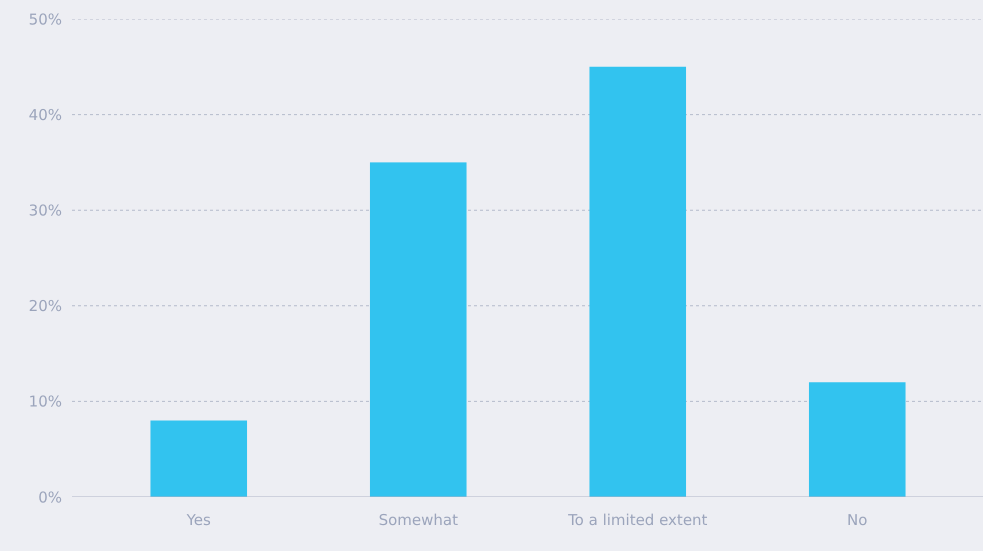 The height and width of the screenshot is (551, 983). What do you see at coordinates (857, 520) in the screenshot?
I see `x-tick-label: No` at bounding box center [857, 520].